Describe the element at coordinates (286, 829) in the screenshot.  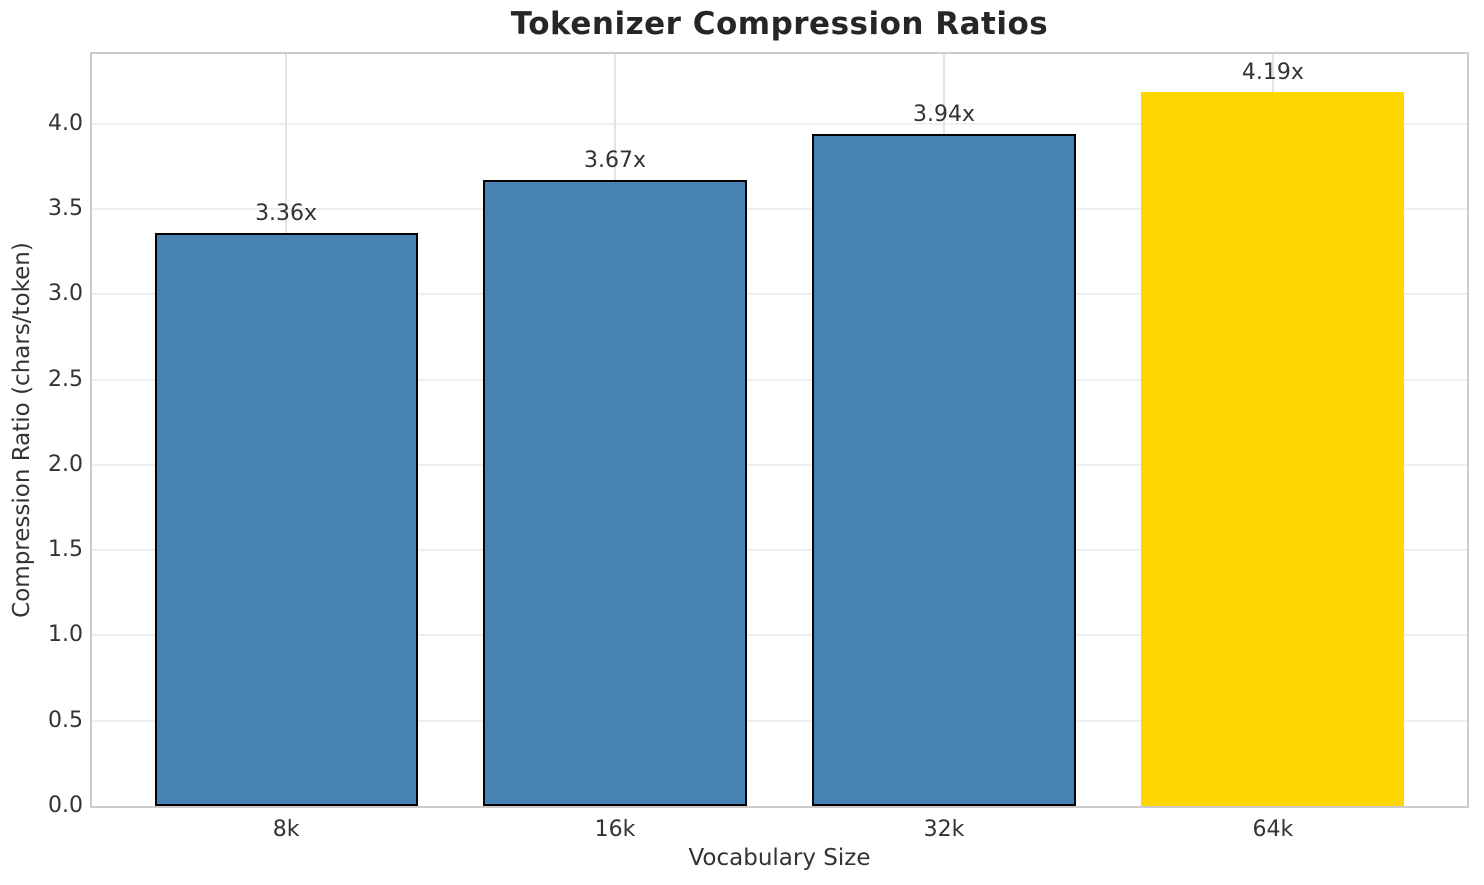
I see `x-tick-label: 8k` at that location.